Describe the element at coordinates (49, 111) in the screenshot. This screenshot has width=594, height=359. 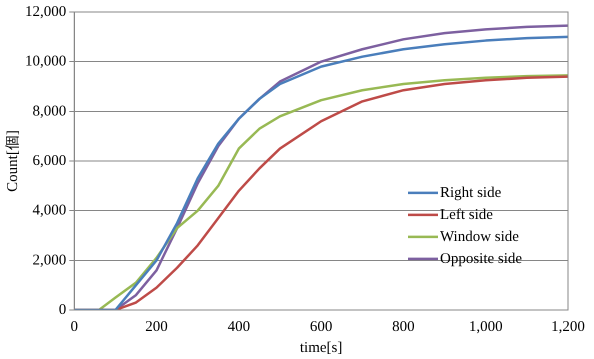
I see `y-tick-label: 8,000` at that location.